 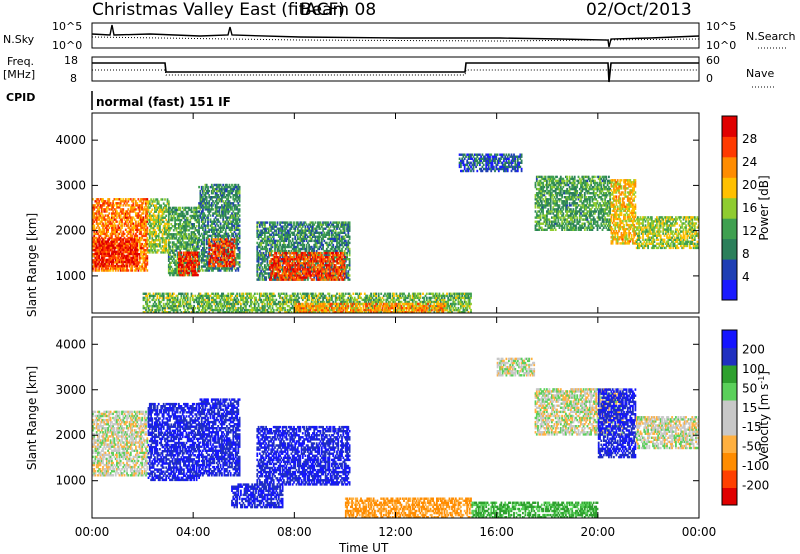 I want to click on cpid-label: CPID, so click(x=20, y=97).